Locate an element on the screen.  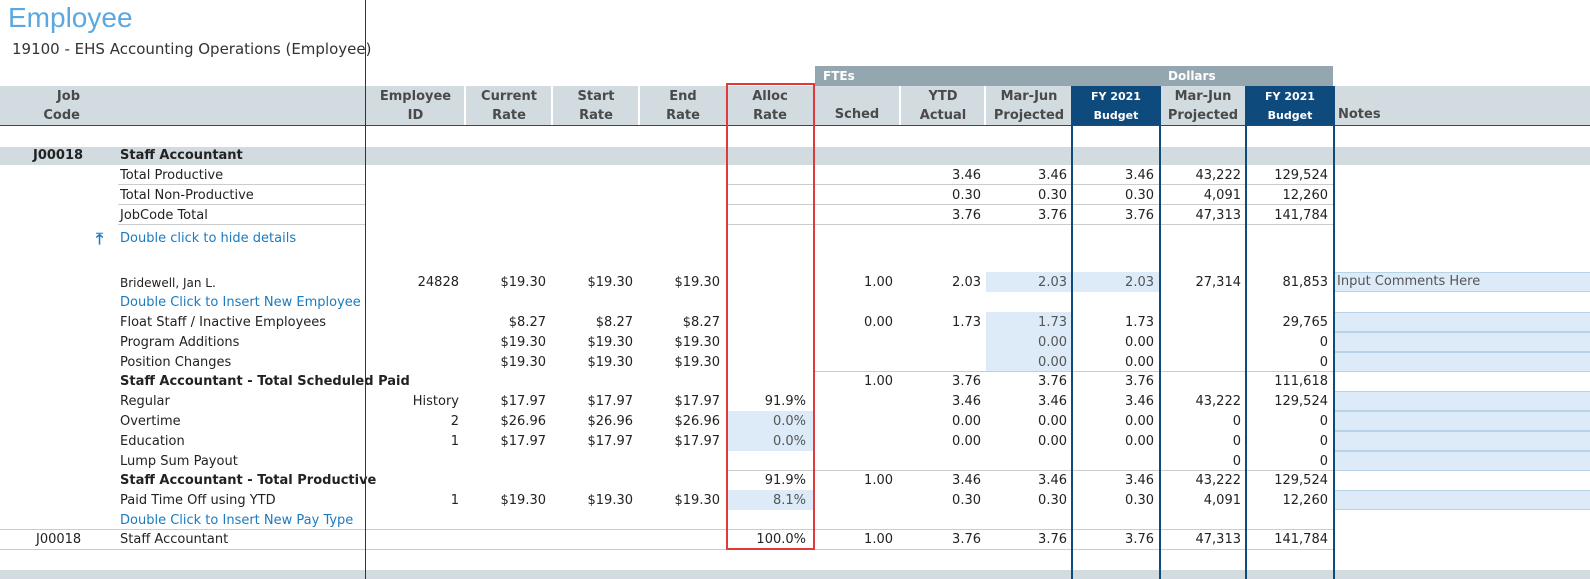
employee-name: Bridewell, Jan L. is located at coordinates (168, 283).